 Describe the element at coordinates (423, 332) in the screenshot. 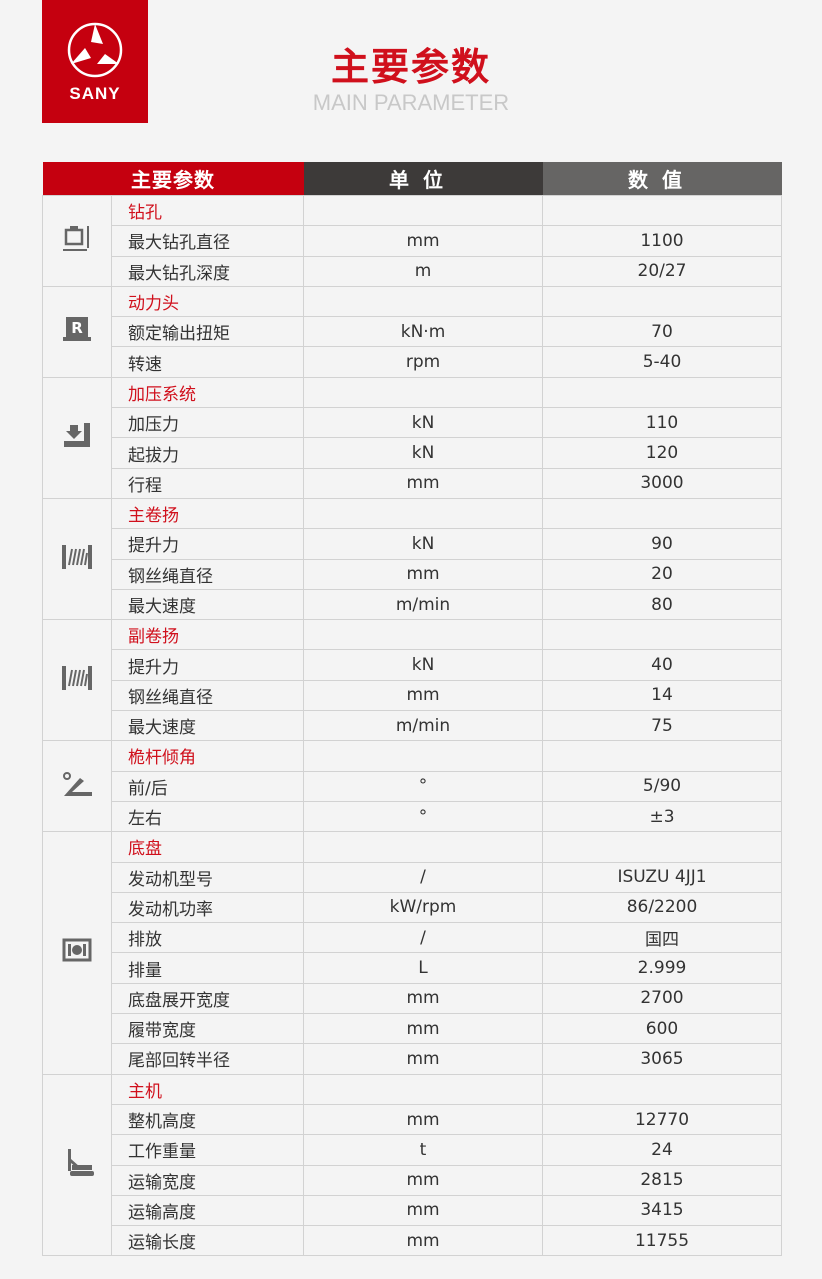

I see `param-unit: kN·m` at that location.